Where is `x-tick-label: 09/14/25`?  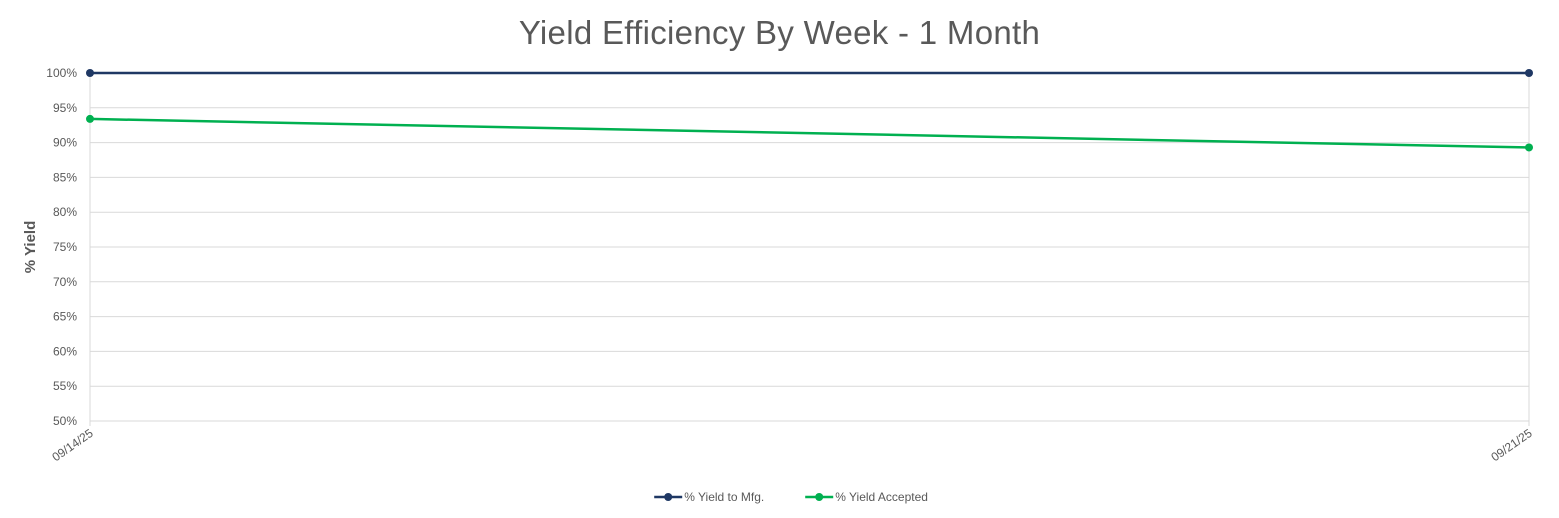 x-tick-label: 09/14/25 is located at coordinates (72, 445).